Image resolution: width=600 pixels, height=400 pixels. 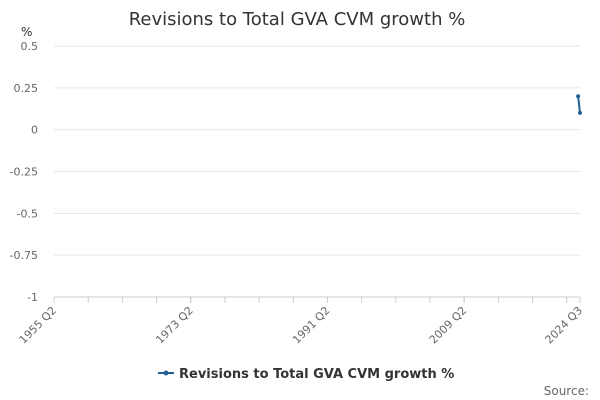 What do you see at coordinates (316, 374) in the screenshot?
I see `legend-series-label: Revisions to Total GVA CVM growth %` at bounding box center [316, 374].